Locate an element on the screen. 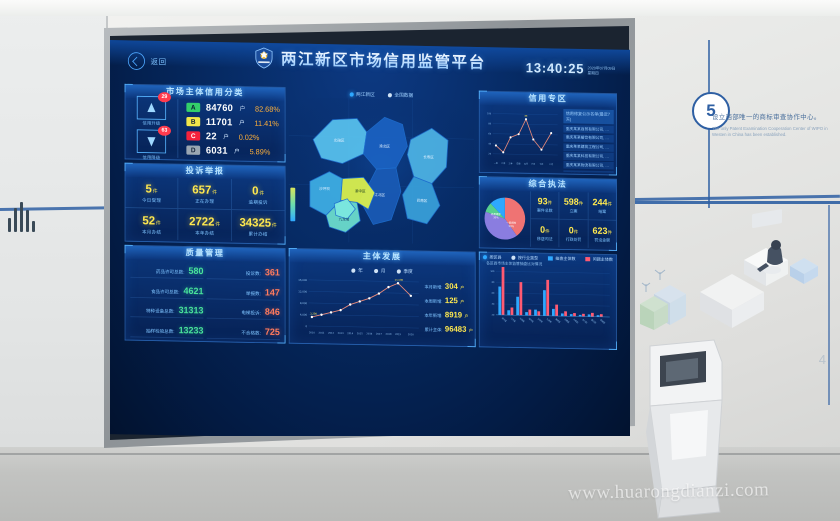 This screenshot has height=521, width=840. back-button: 返回 is located at coordinates (147, 61).